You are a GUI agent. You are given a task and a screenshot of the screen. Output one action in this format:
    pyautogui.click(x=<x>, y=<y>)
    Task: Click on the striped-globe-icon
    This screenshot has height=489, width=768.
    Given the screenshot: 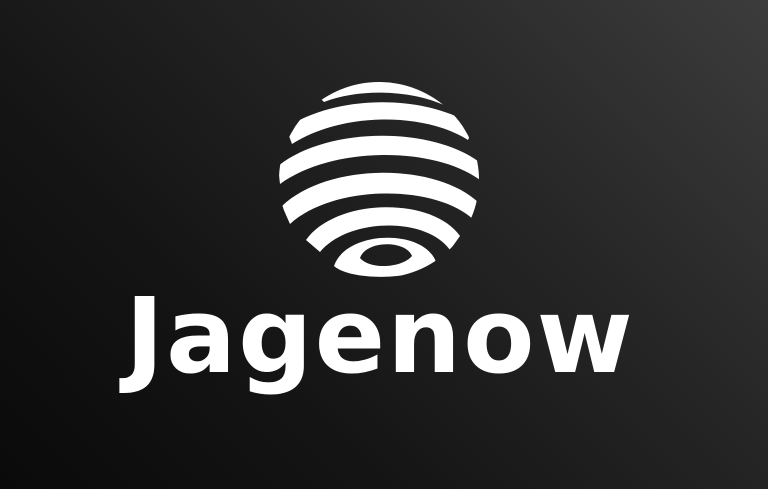 What is the action you would take?
    pyautogui.click(x=379, y=179)
    